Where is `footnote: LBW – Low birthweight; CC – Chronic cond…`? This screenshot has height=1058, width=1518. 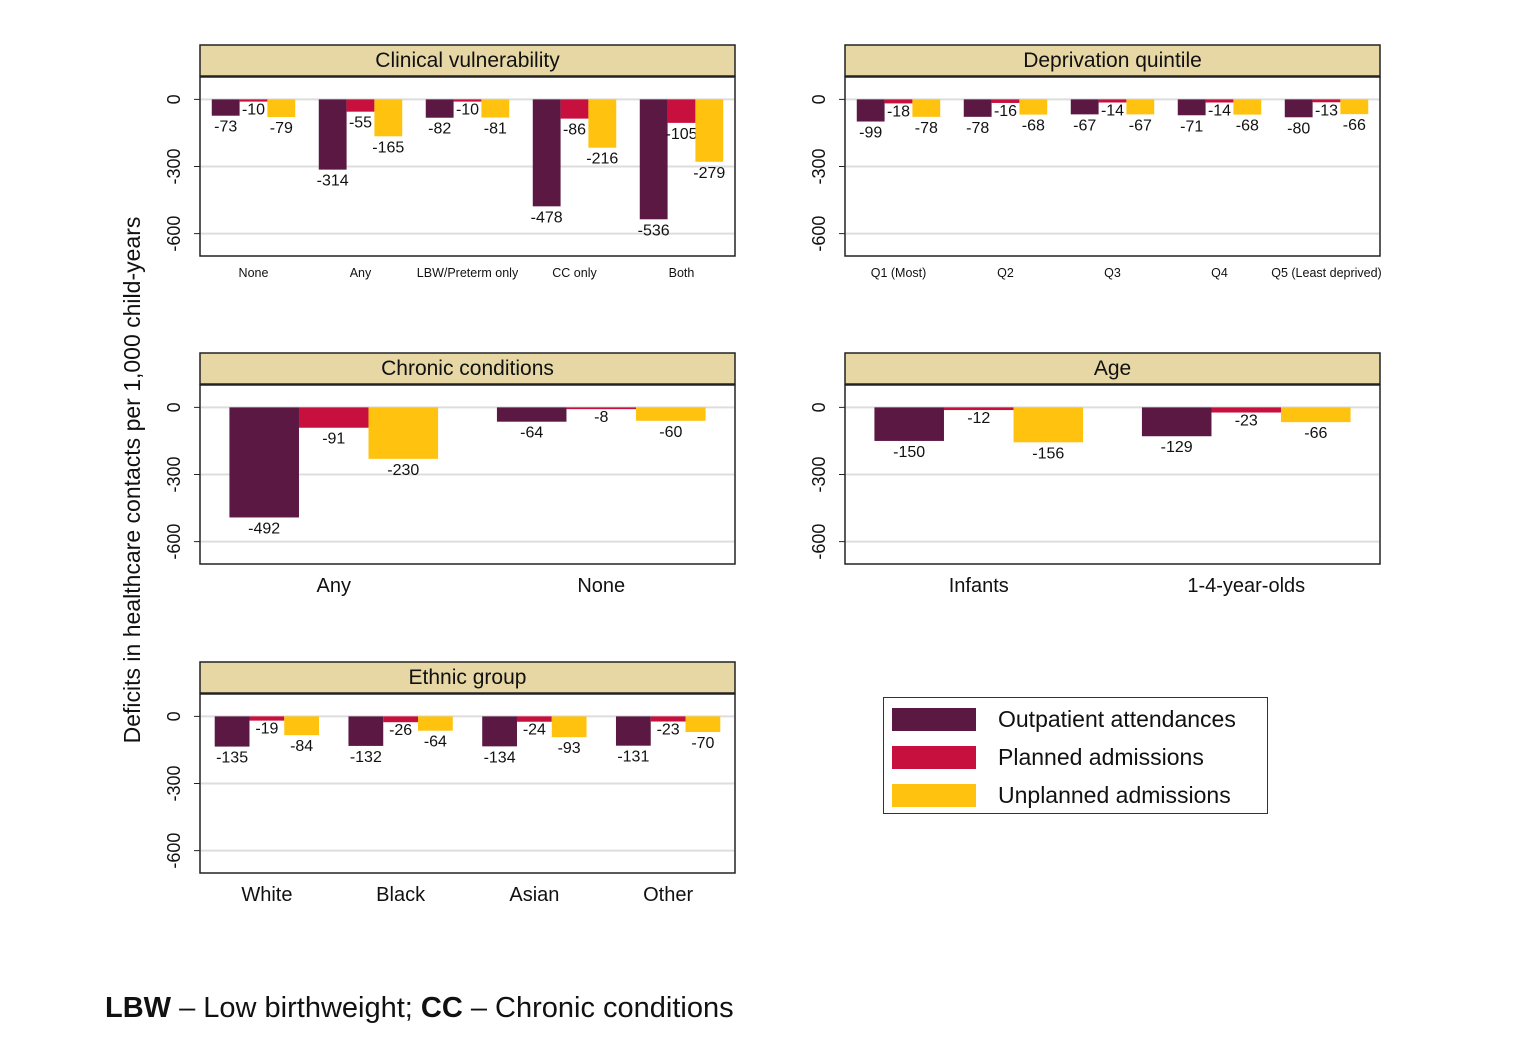 footnote: LBW – Low birthweight; CC – Chronic cond… is located at coordinates (419, 1008).